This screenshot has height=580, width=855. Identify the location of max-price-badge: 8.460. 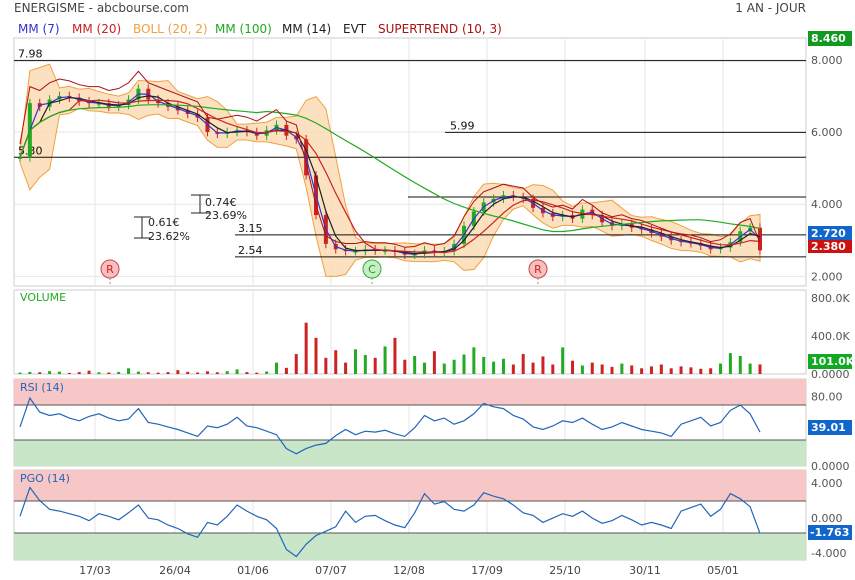
(830, 38).